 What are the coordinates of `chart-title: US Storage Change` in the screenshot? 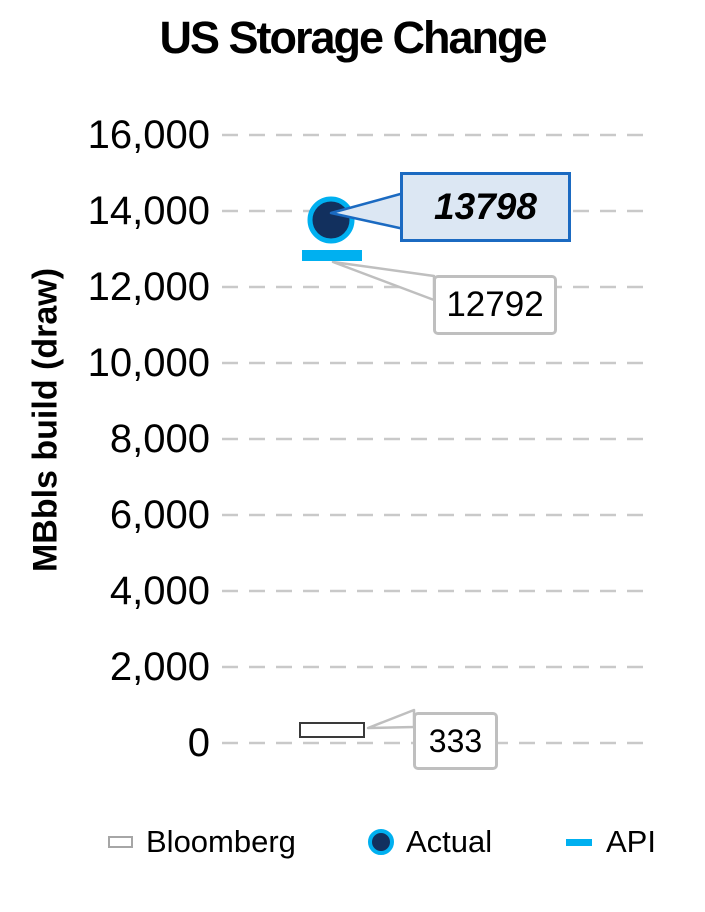 It's located at (353, 37).